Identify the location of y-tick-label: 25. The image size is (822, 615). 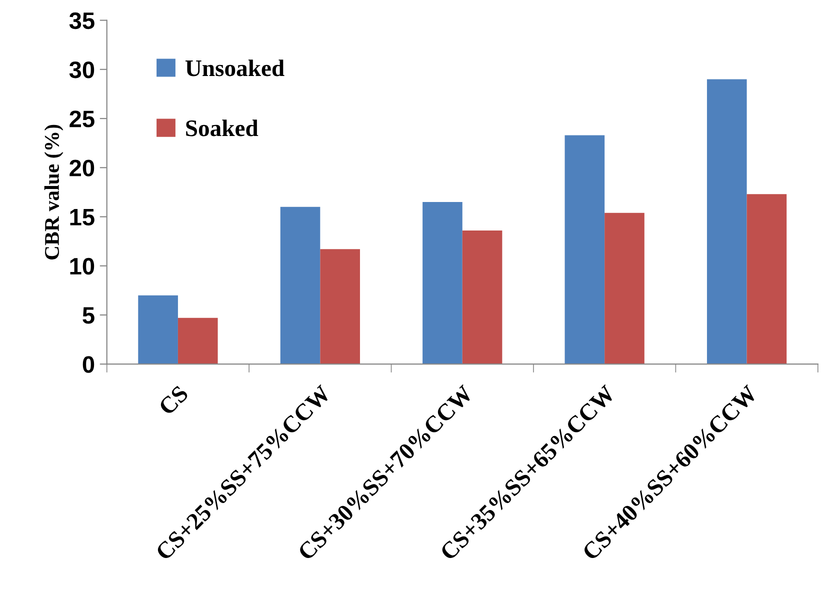
(82, 119).